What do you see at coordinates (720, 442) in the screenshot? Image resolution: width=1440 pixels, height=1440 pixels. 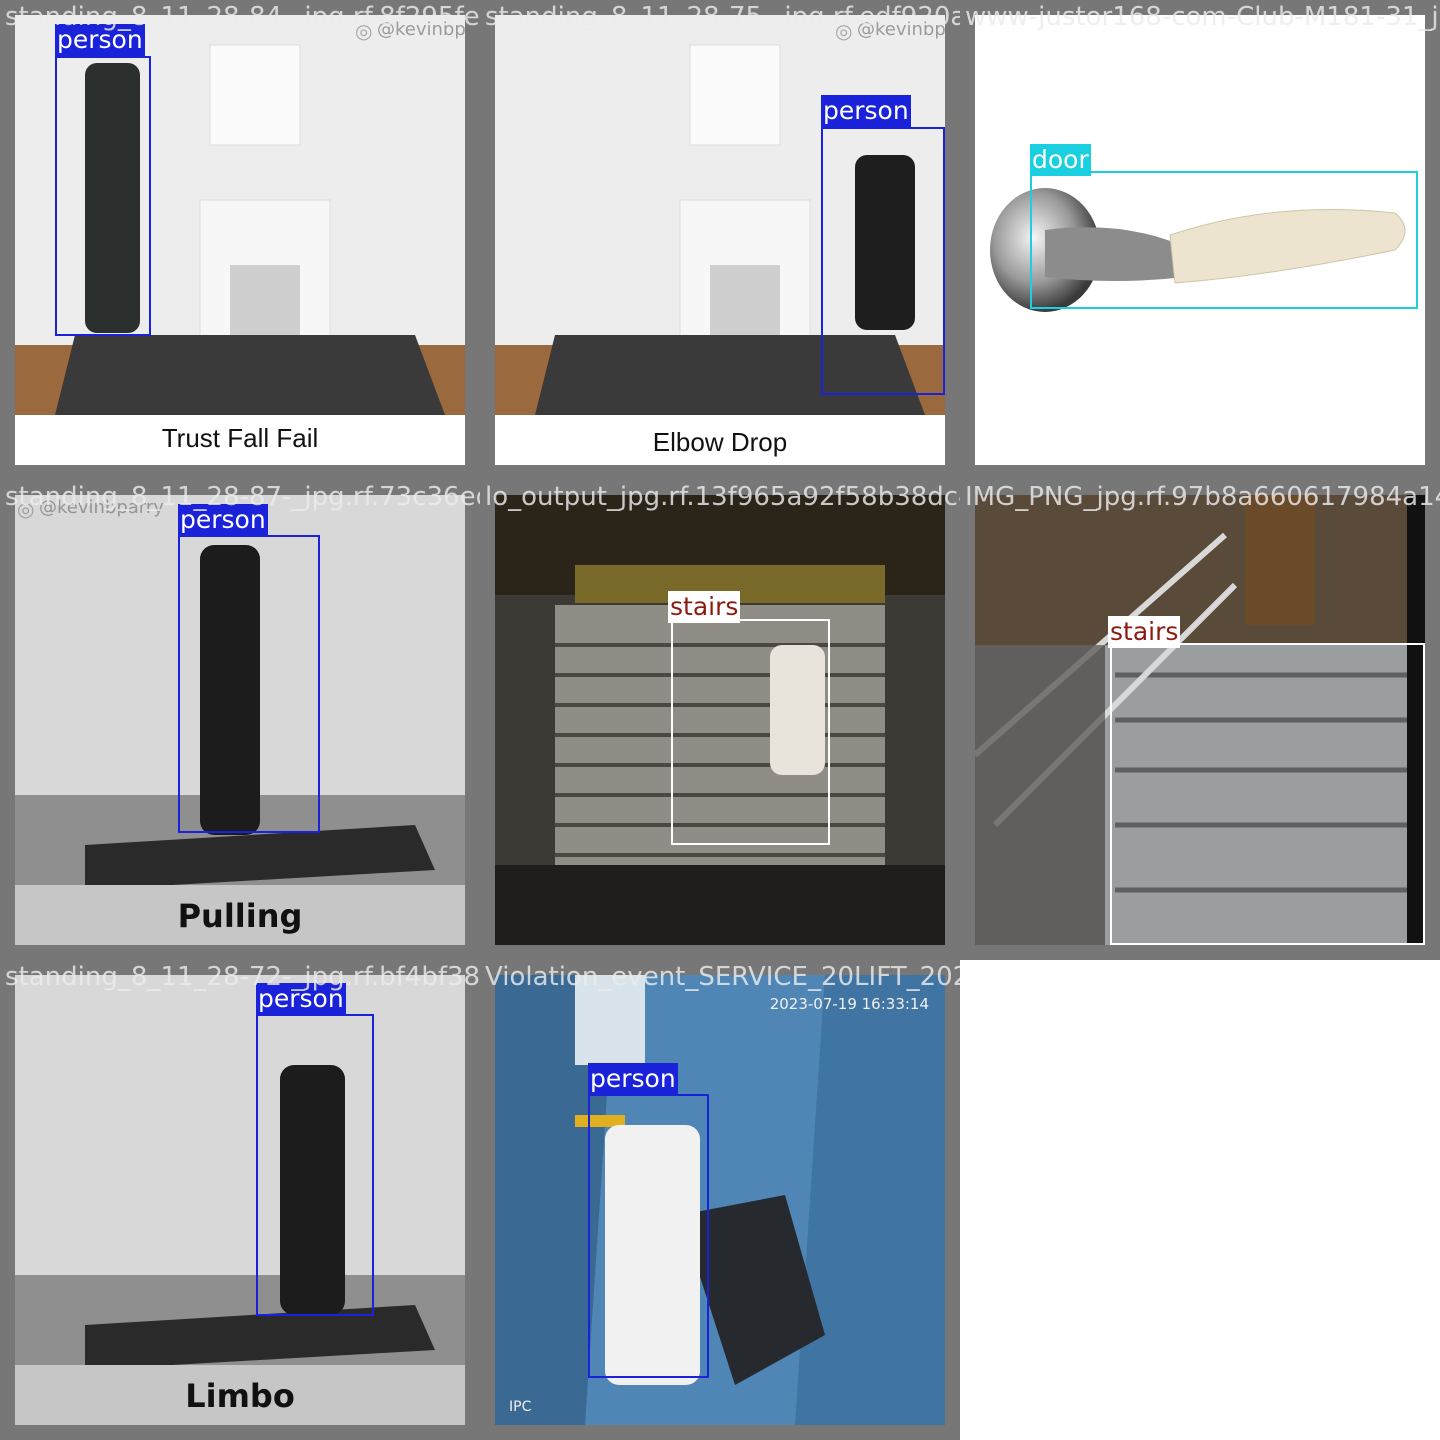 I see `photo-caption: Elbow Drop` at bounding box center [720, 442].